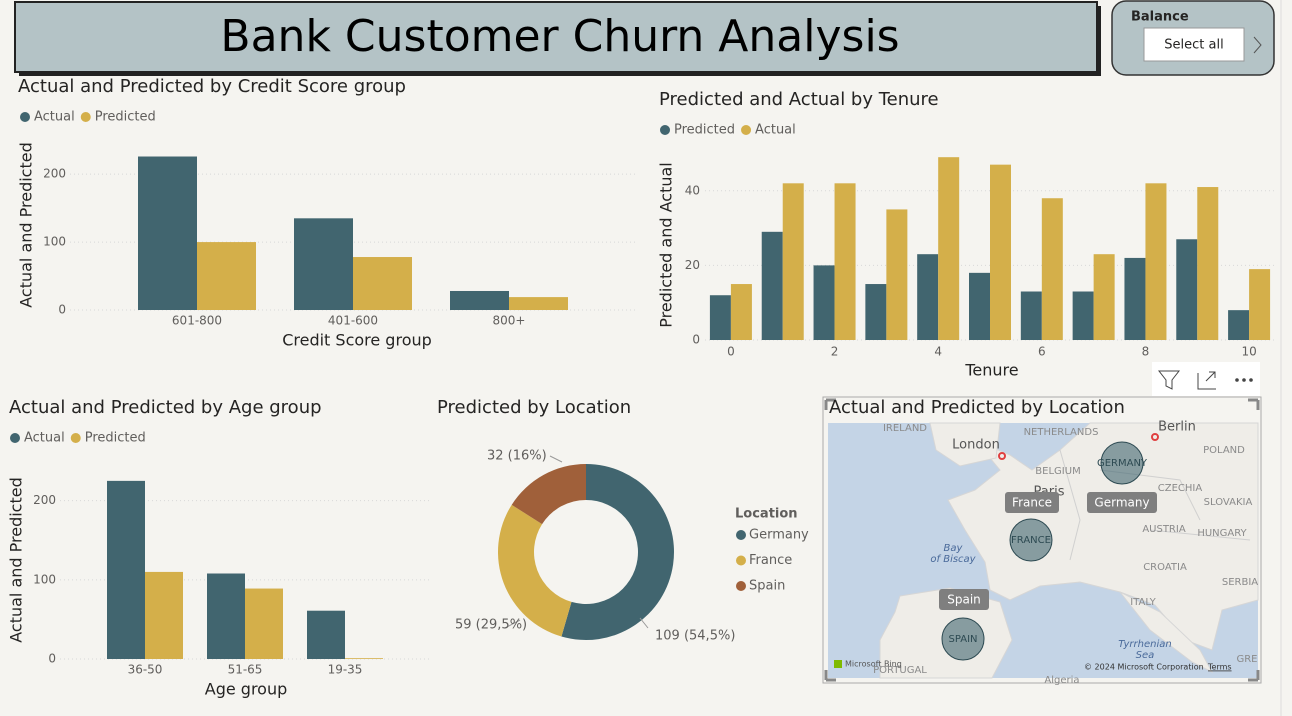  What do you see at coordinates (1246, 659) in the screenshot?
I see `place-label: GRE` at bounding box center [1246, 659].